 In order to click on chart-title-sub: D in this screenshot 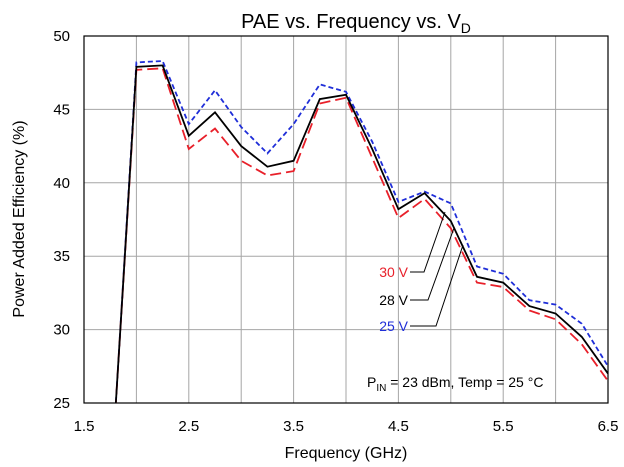, I will do `click(466, 28)`.